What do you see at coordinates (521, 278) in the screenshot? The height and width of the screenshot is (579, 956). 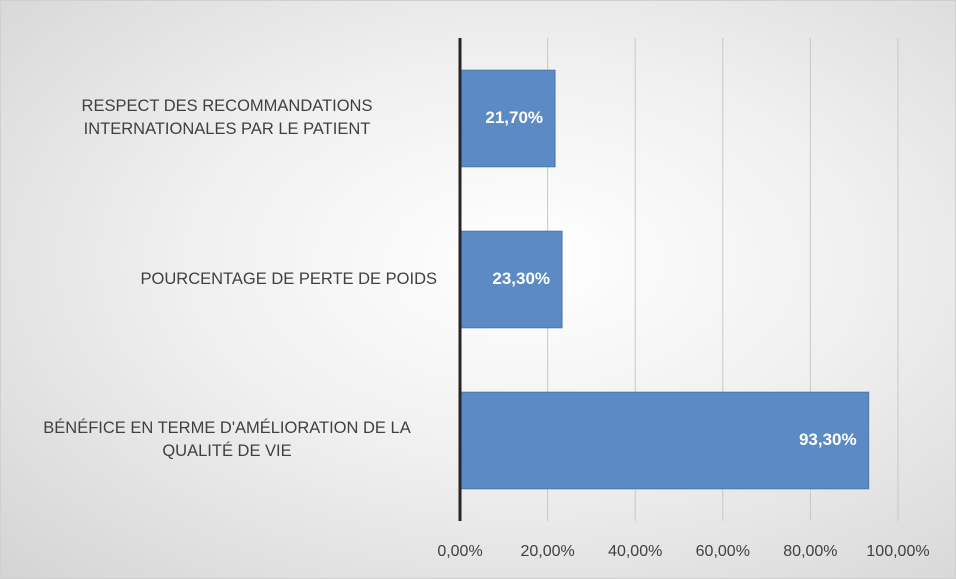 I see `value-label: 23,30%` at bounding box center [521, 278].